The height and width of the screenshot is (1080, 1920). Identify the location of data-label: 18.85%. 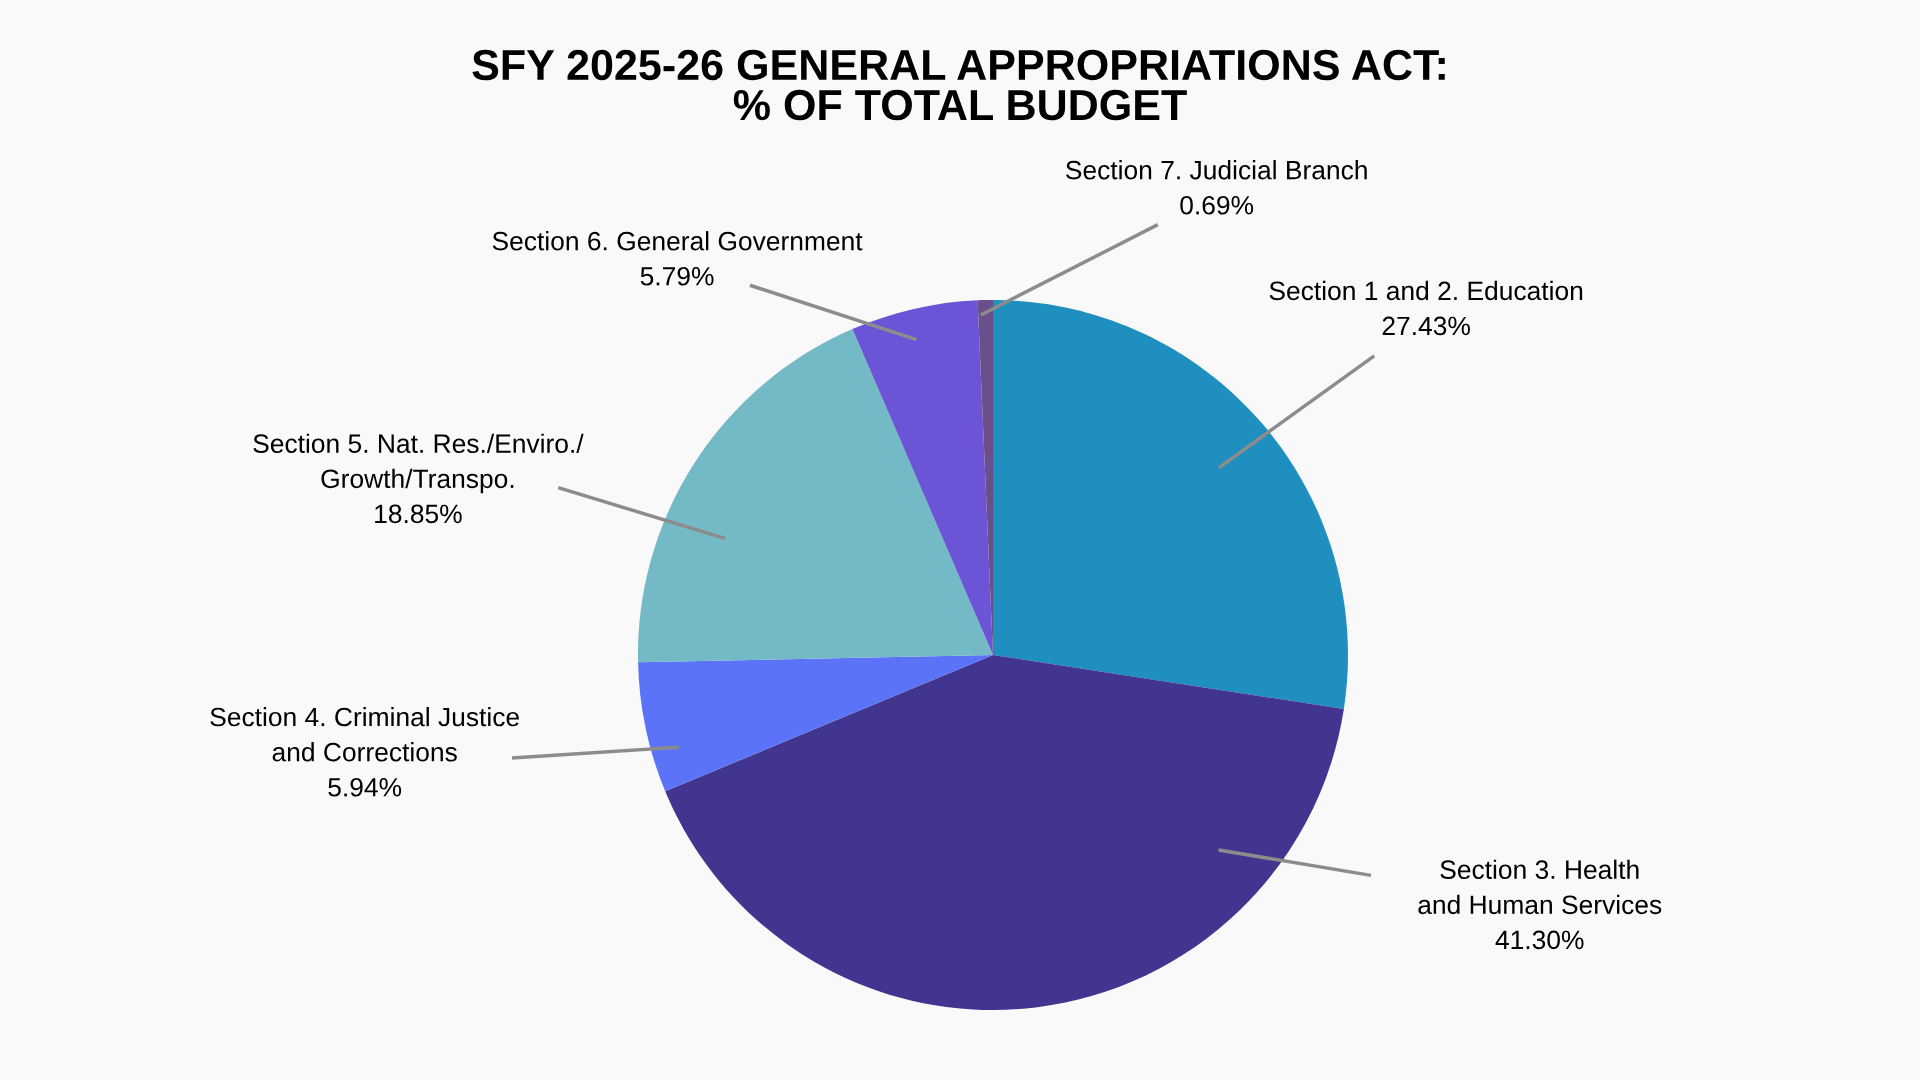
(418, 514).